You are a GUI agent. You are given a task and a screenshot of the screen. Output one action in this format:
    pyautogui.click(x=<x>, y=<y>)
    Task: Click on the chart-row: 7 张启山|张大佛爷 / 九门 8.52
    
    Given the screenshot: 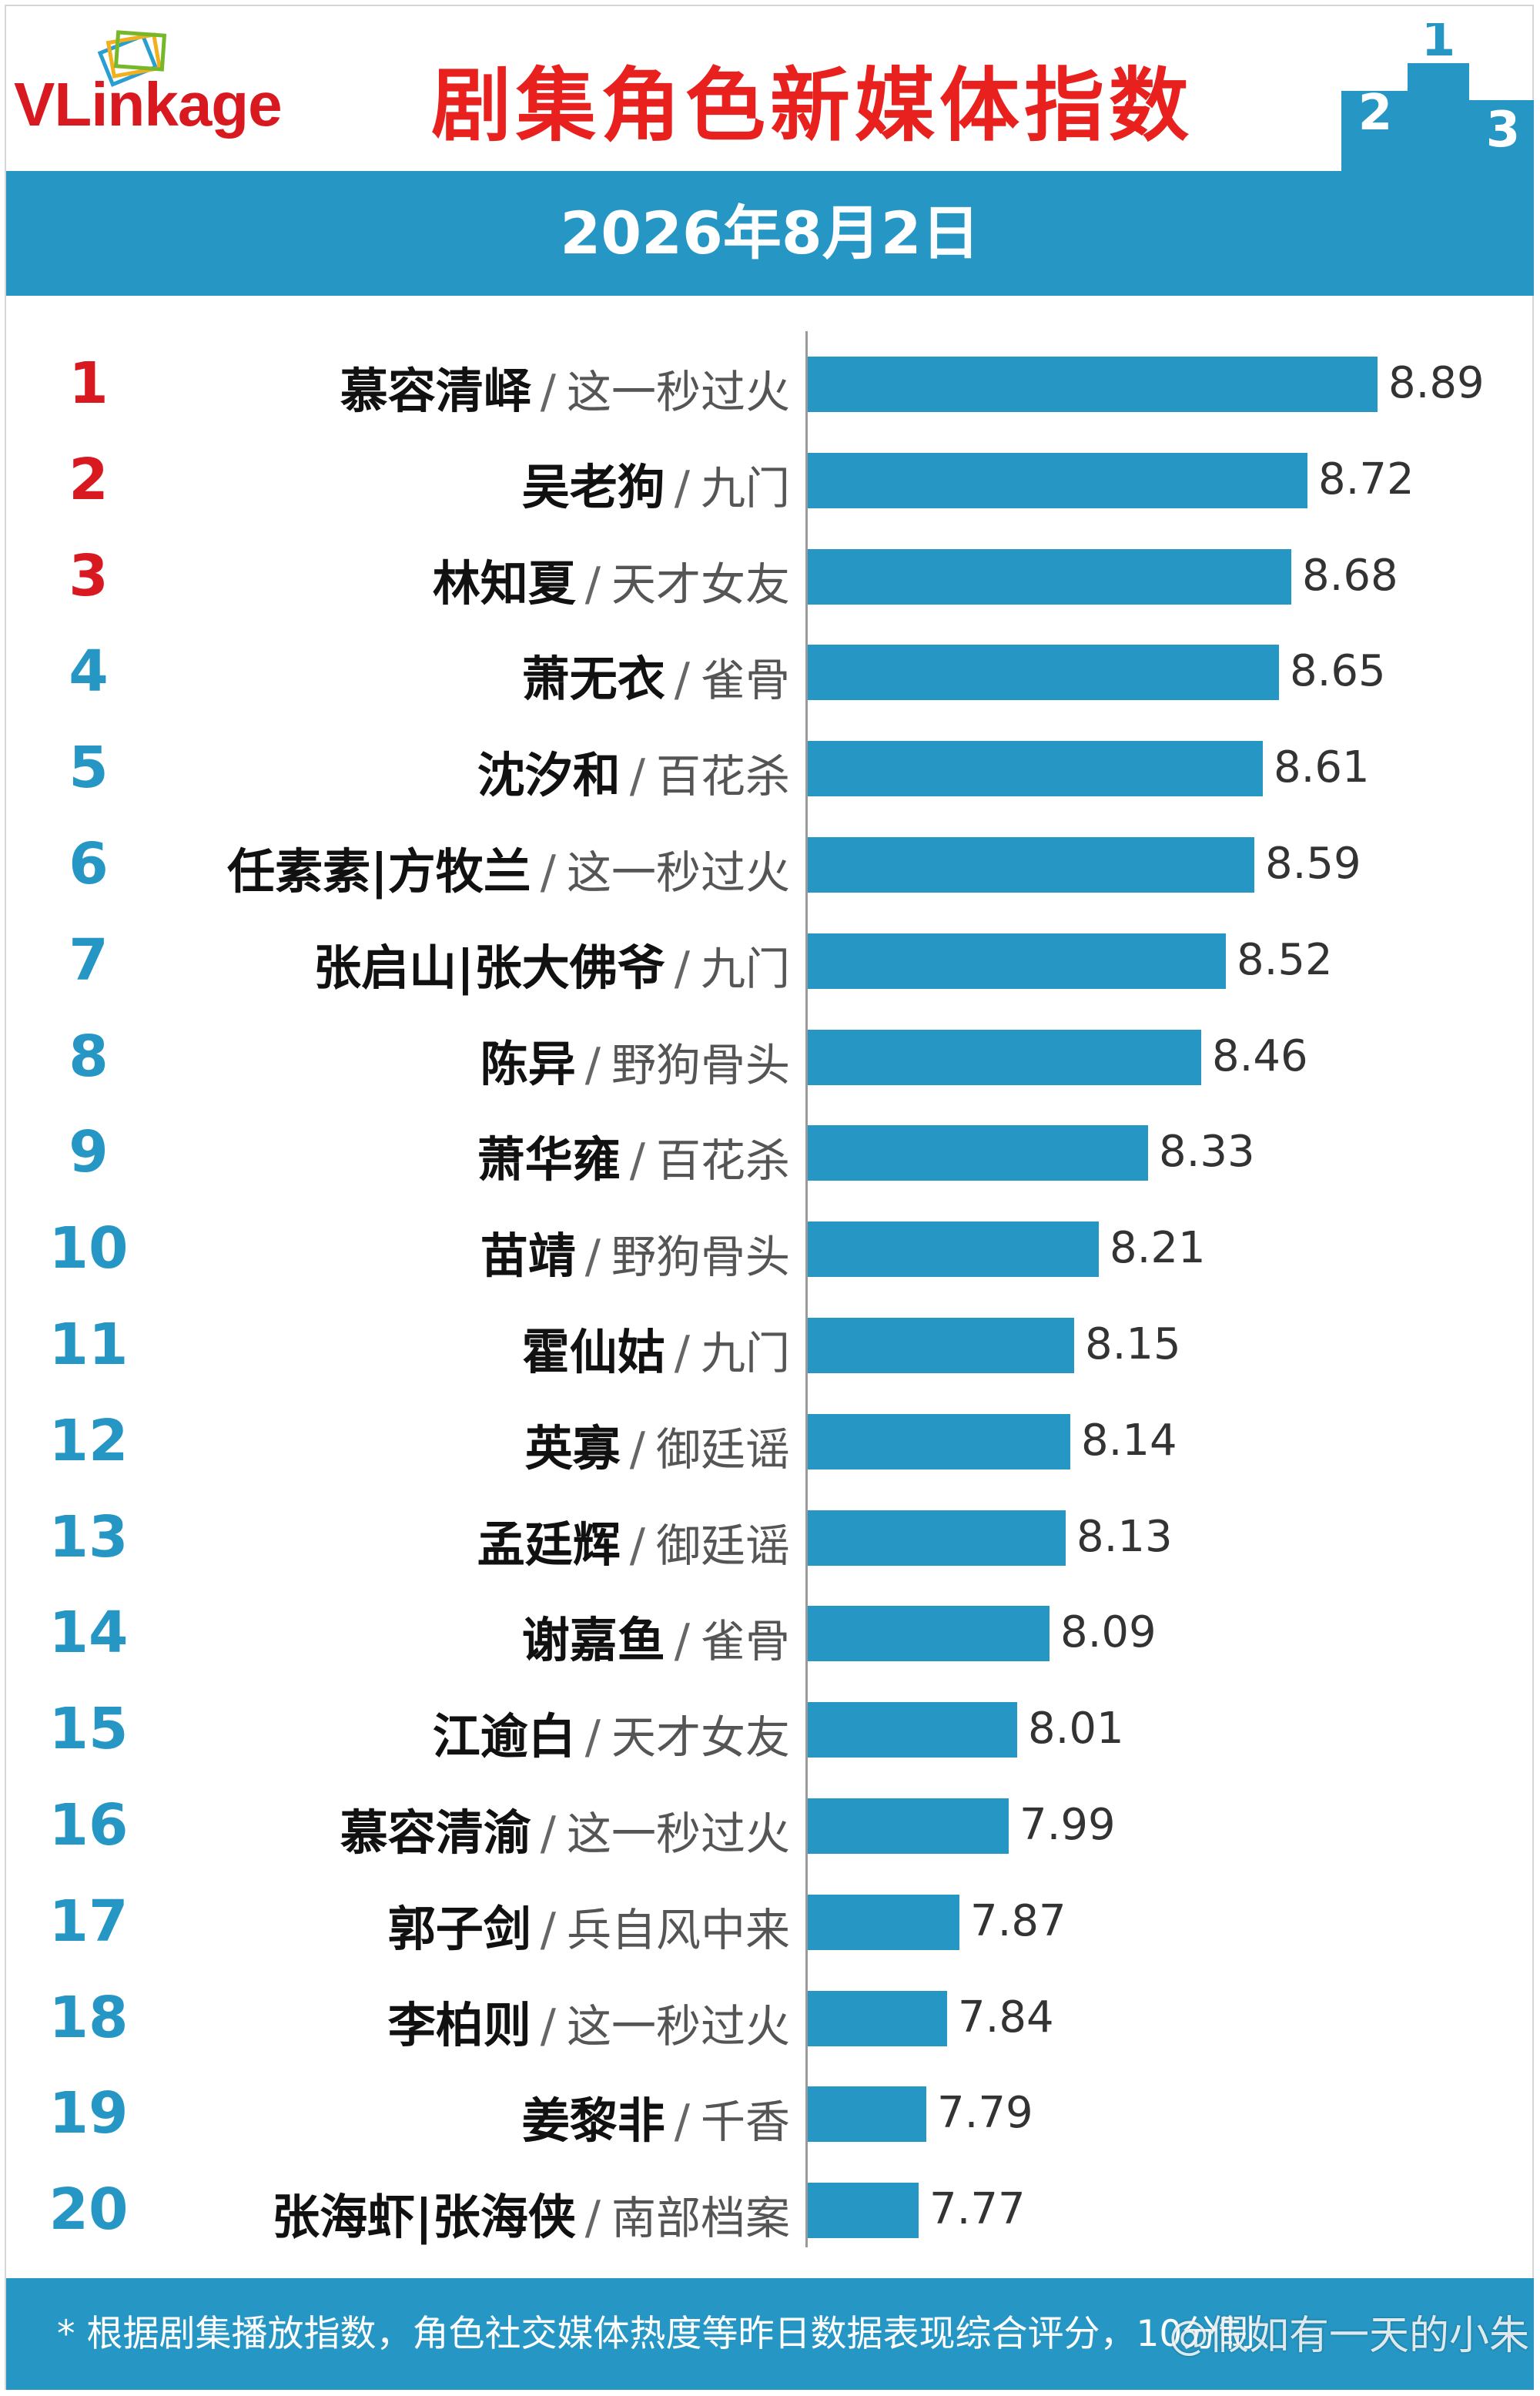 What is the action you would take?
    pyautogui.click(x=770, y=961)
    